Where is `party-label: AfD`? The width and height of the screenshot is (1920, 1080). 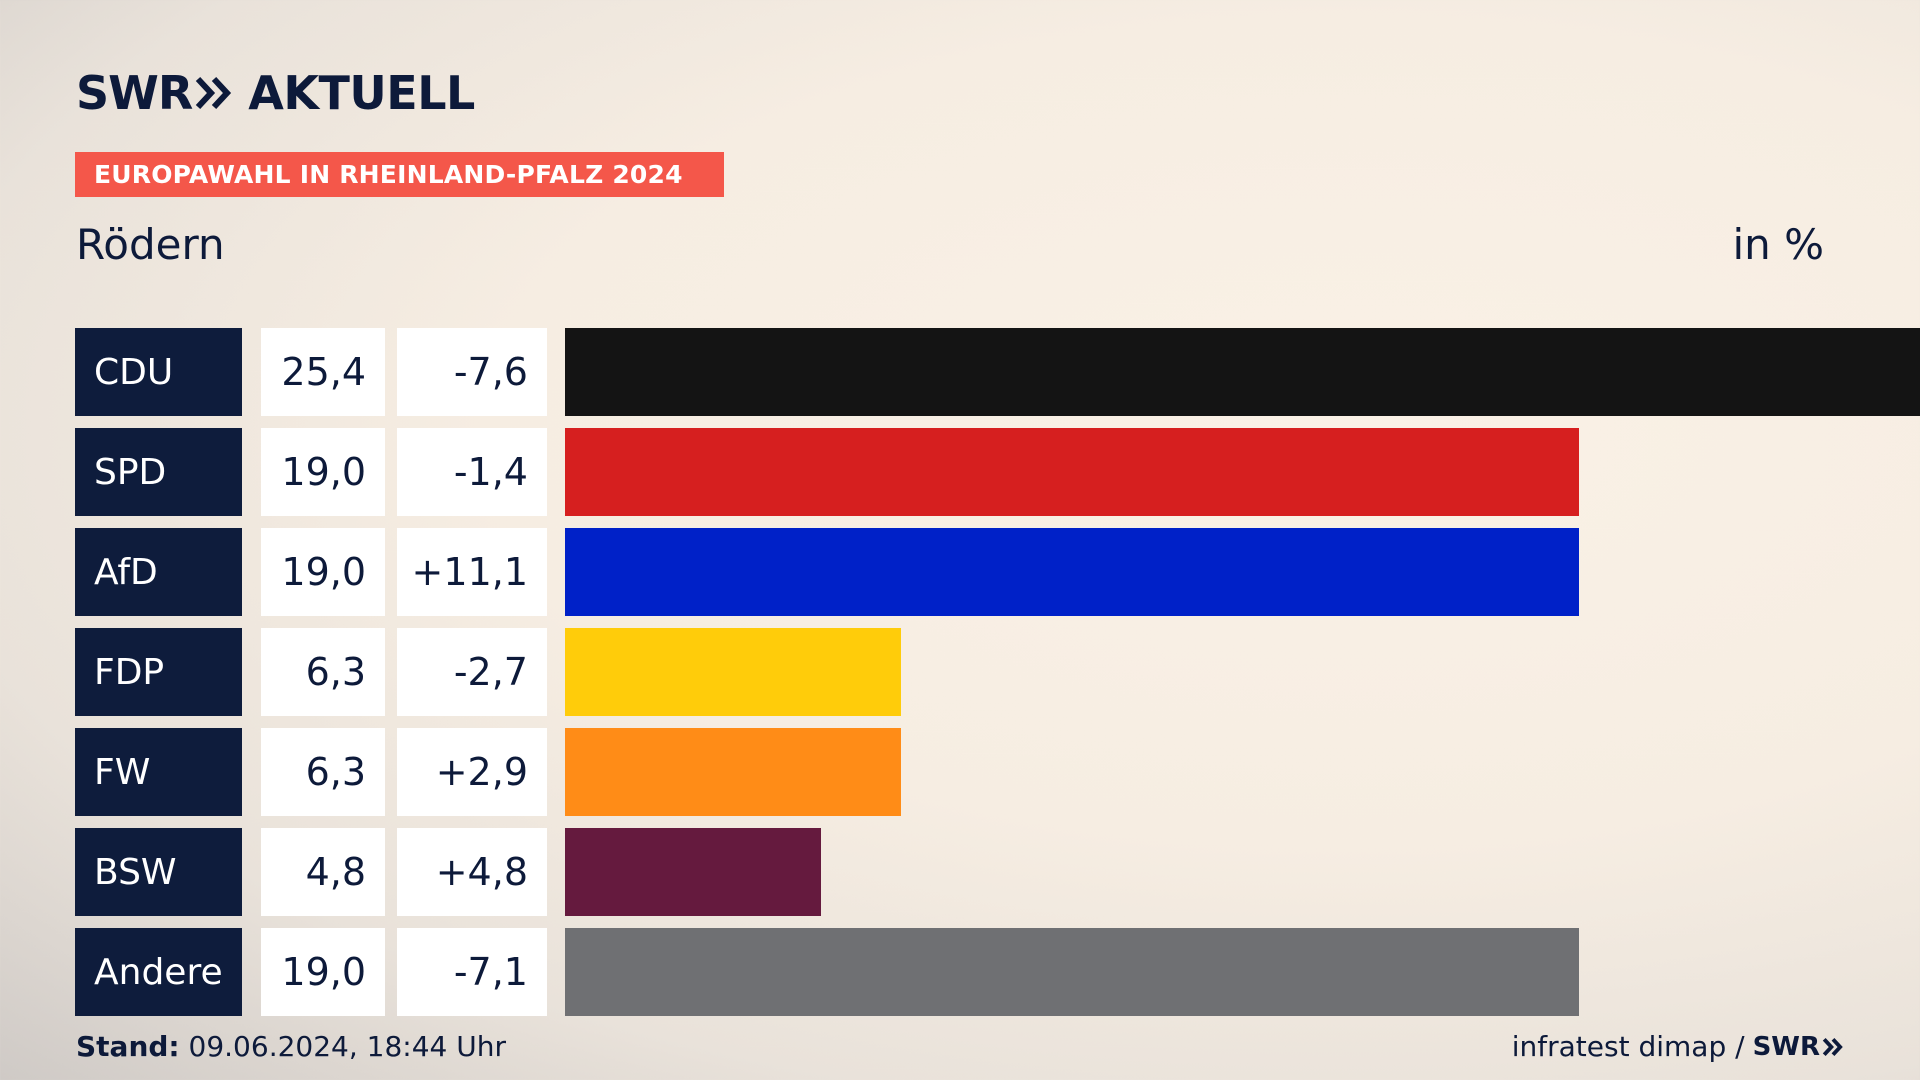 party-label: AfD is located at coordinates (158, 572).